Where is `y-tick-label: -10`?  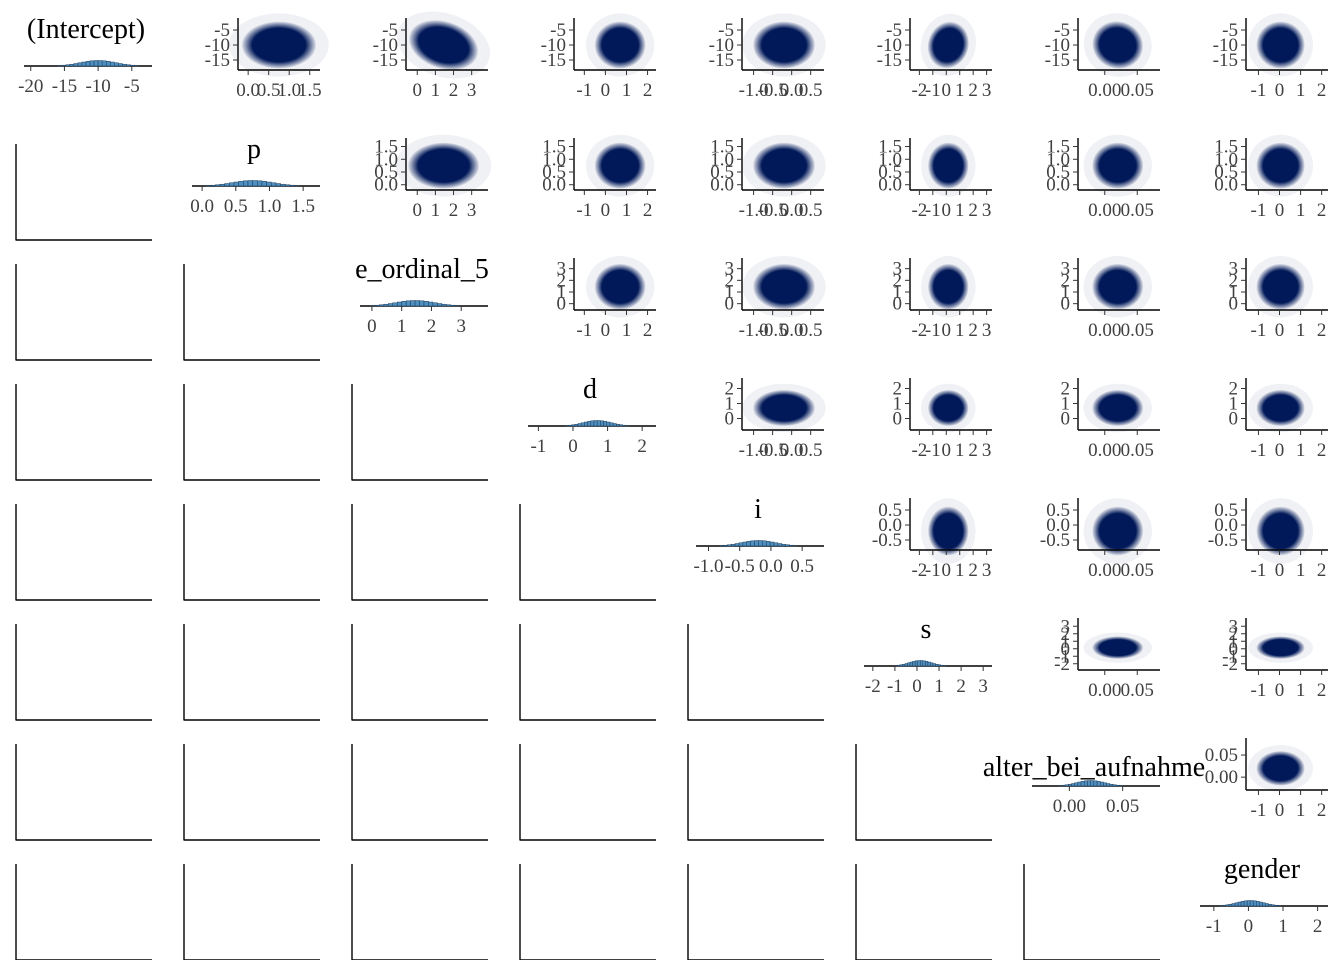 y-tick-label: -10 is located at coordinates (217, 45).